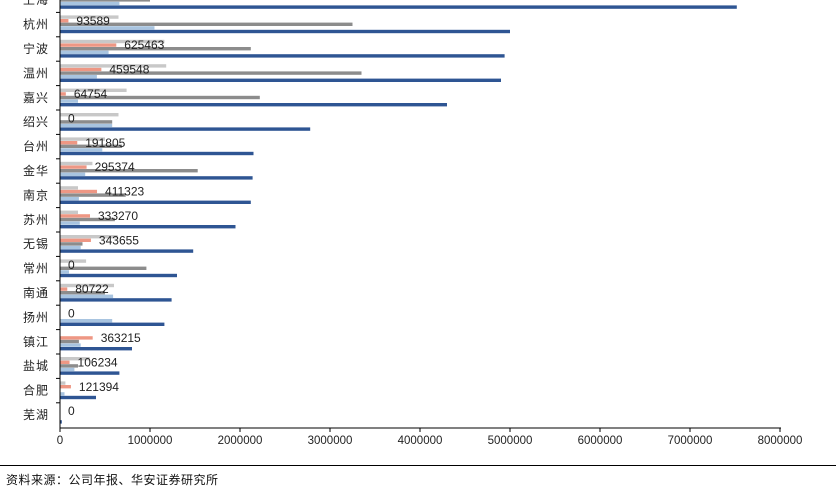 The image size is (836, 488). I want to click on x-tick-label: 1000000, so click(150, 441).